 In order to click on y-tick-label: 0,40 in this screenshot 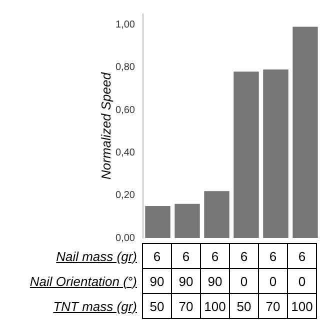, I will do `click(126, 152)`.